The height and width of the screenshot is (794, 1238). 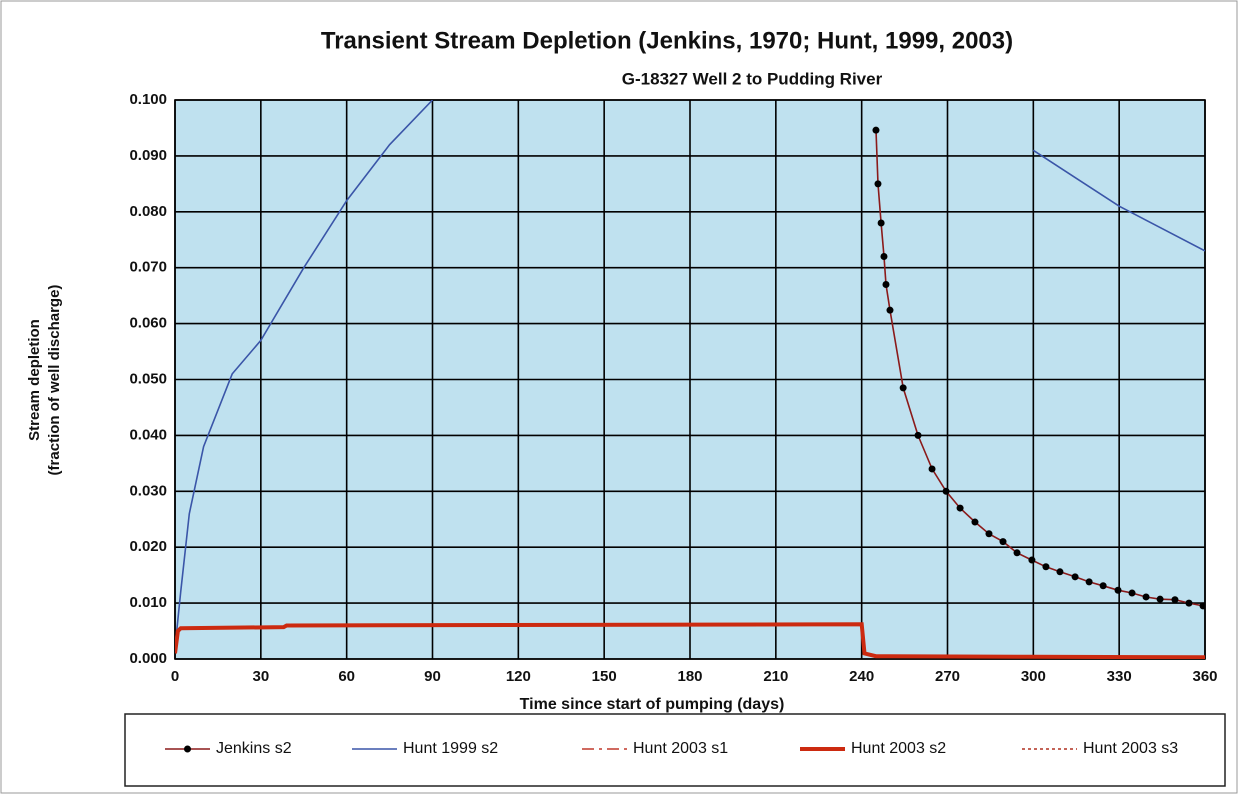 What do you see at coordinates (148, 658) in the screenshot?
I see `y-tick-label: 0.000` at bounding box center [148, 658].